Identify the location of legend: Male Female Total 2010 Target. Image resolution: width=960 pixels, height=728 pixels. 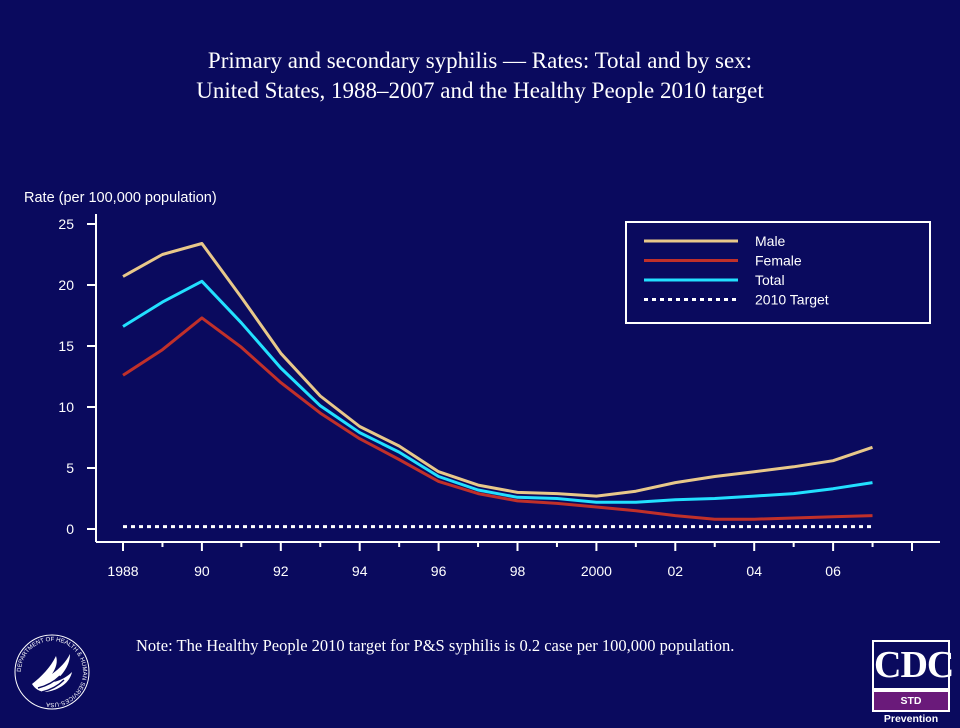
(778, 272).